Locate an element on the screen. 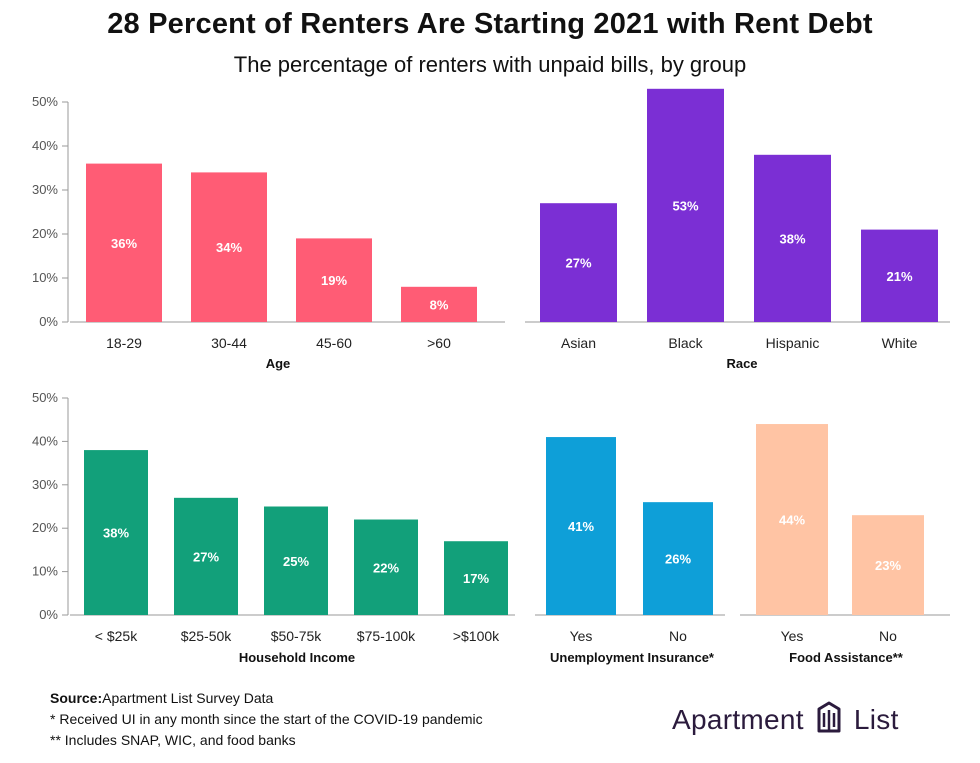 The height and width of the screenshot is (763, 980). category-label: 18-29 is located at coordinates (124, 343).